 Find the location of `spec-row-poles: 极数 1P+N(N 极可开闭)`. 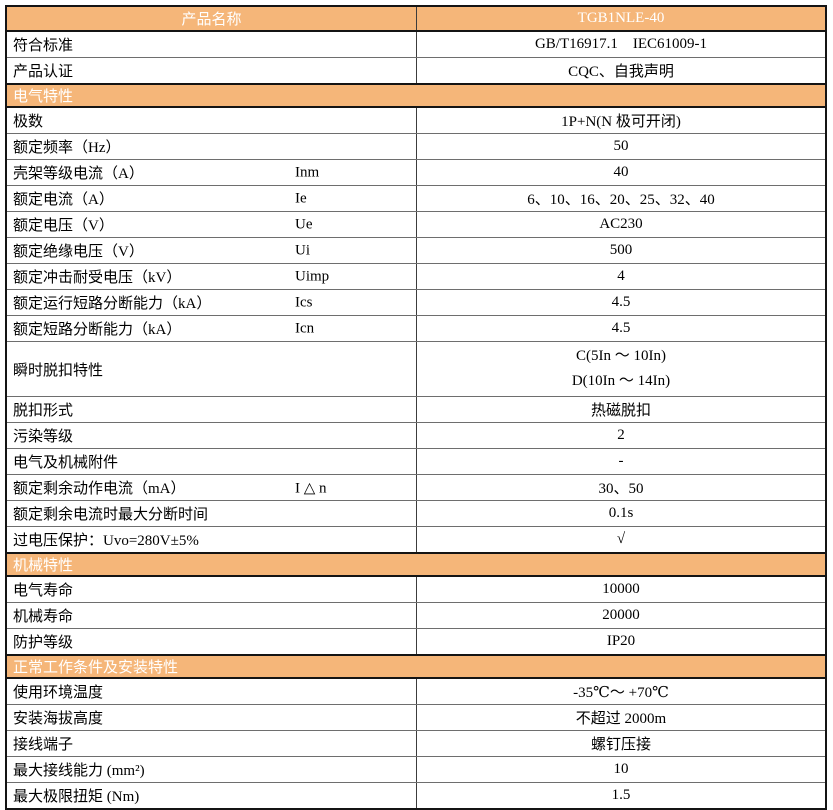

spec-row-poles: 极数 1P+N(N 极可开闭) is located at coordinates (416, 120).